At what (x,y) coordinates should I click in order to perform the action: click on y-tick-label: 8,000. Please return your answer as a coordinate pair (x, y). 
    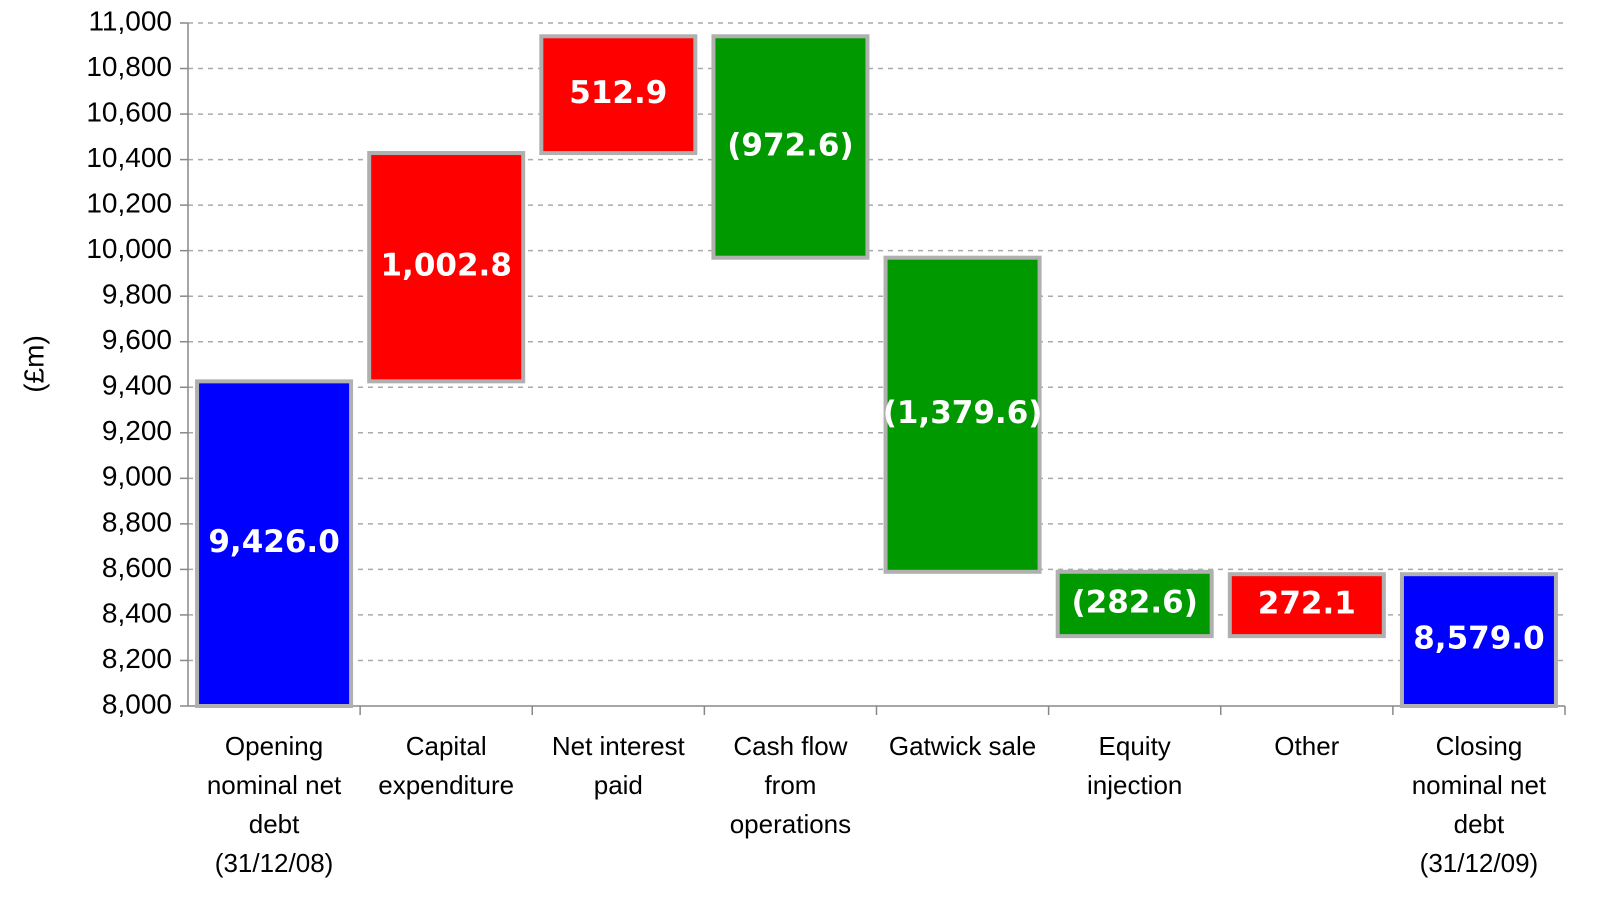
    Looking at the image, I should click on (137, 703).